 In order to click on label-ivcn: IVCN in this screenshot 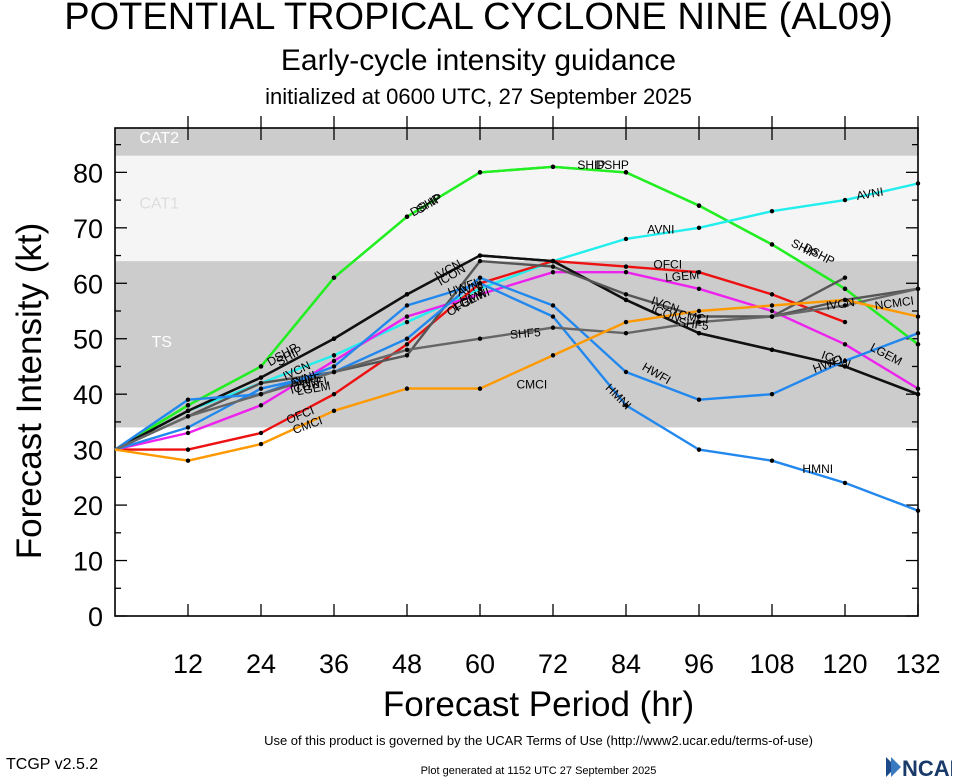, I will do `click(840, 304)`.